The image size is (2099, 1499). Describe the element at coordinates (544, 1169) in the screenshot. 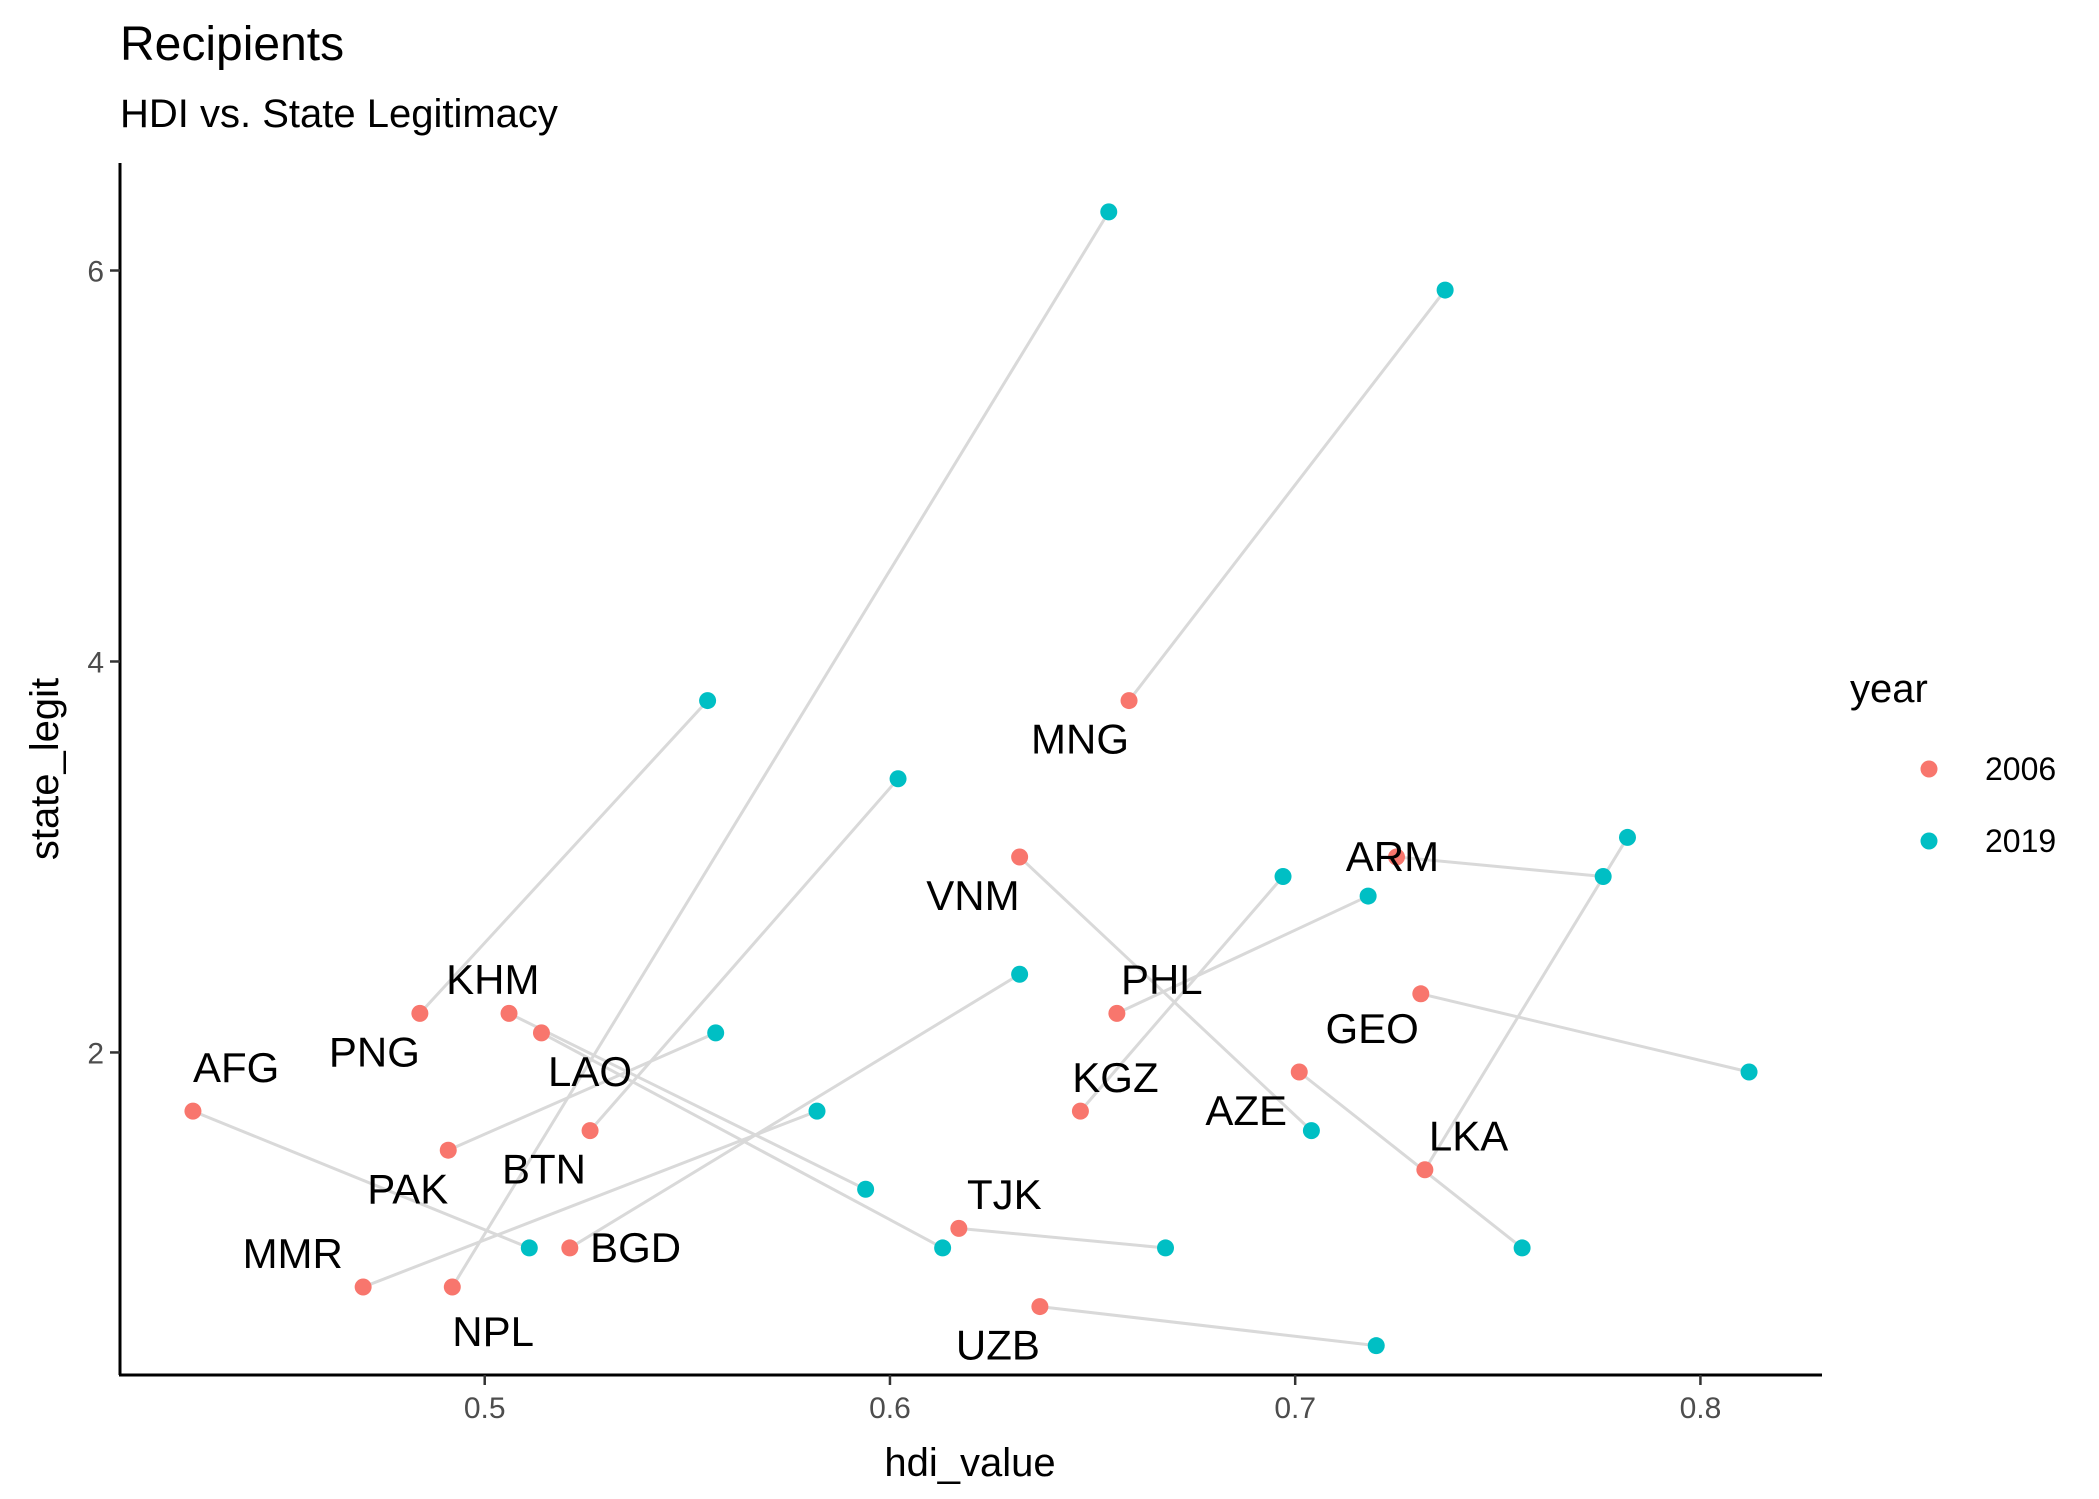

I see `point-label: BTN` at that location.